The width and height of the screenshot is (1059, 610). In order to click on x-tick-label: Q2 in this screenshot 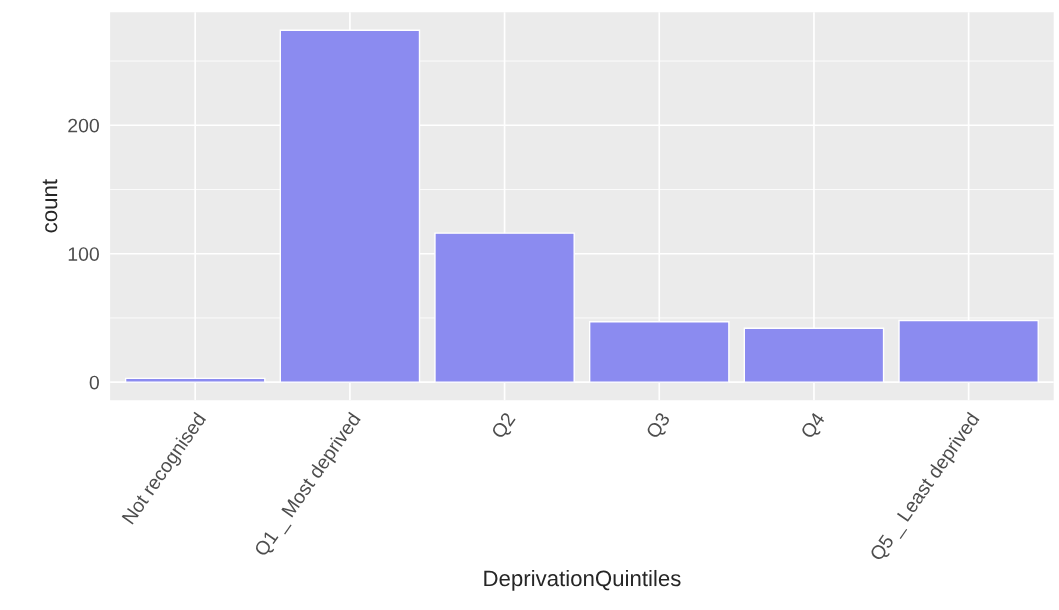, I will do `click(504, 426)`.